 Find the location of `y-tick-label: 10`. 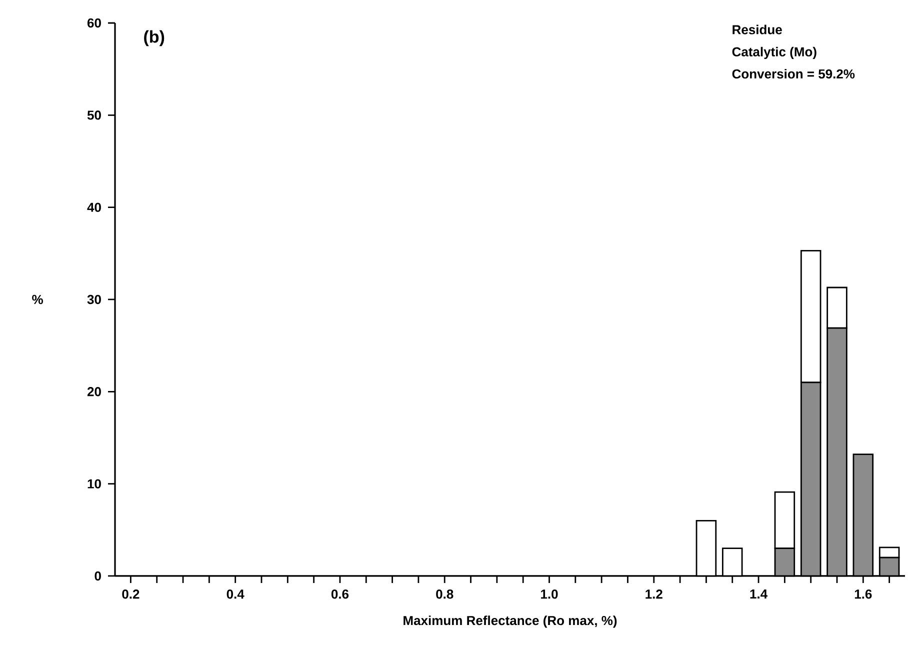

y-tick-label: 10 is located at coordinates (94, 483).